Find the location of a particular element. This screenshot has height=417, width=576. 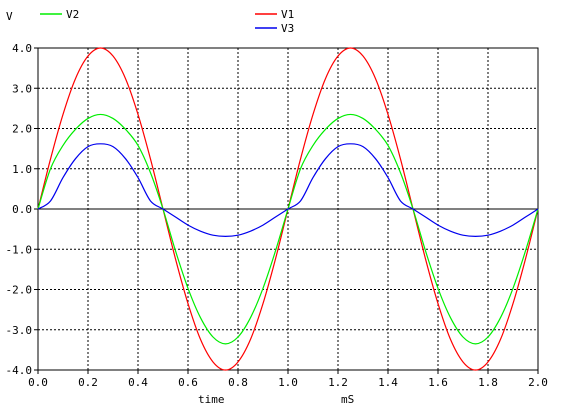

x-tick-label: 0.0 is located at coordinates (38, 382).